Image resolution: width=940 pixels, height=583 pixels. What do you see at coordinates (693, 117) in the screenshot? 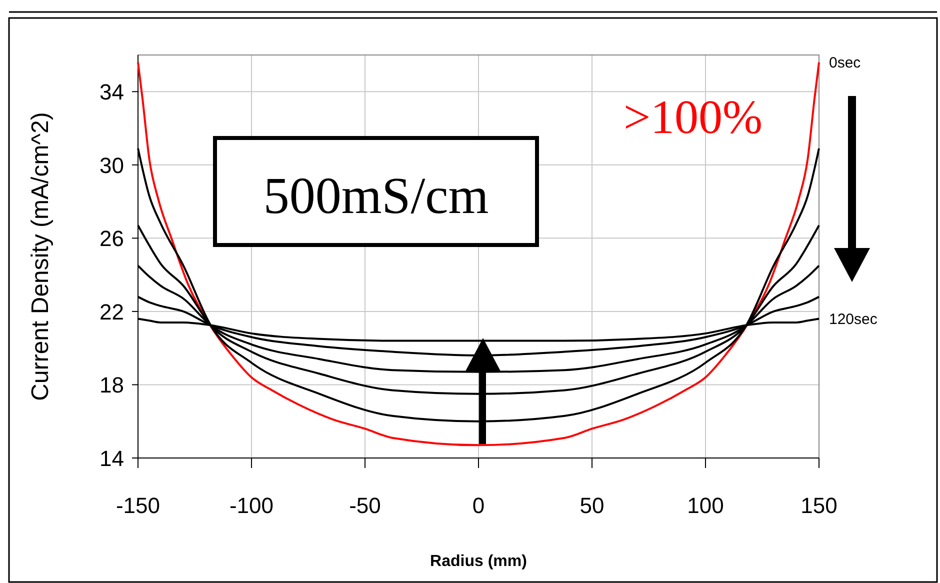
I see `annotation: >100%` at bounding box center [693, 117].